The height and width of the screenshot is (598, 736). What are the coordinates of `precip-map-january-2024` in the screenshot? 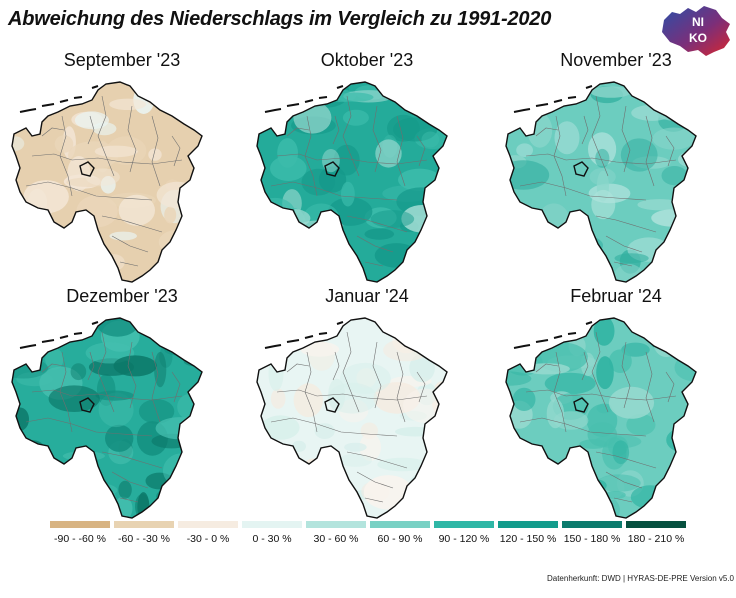 It's located at (352, 418).